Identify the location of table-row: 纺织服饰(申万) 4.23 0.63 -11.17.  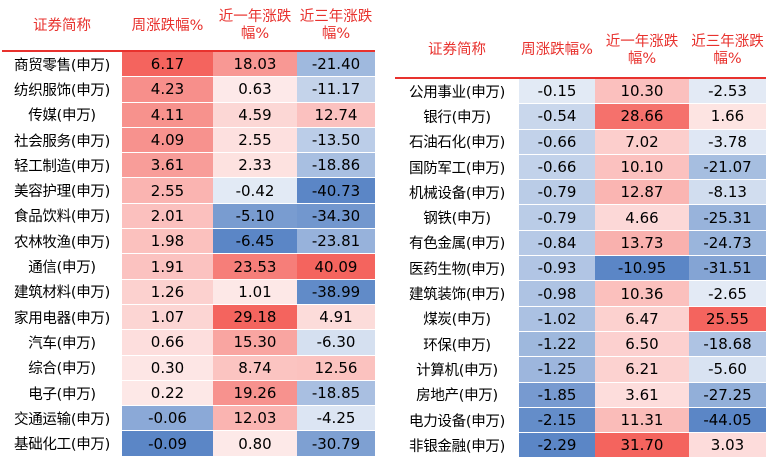
(188, 89).